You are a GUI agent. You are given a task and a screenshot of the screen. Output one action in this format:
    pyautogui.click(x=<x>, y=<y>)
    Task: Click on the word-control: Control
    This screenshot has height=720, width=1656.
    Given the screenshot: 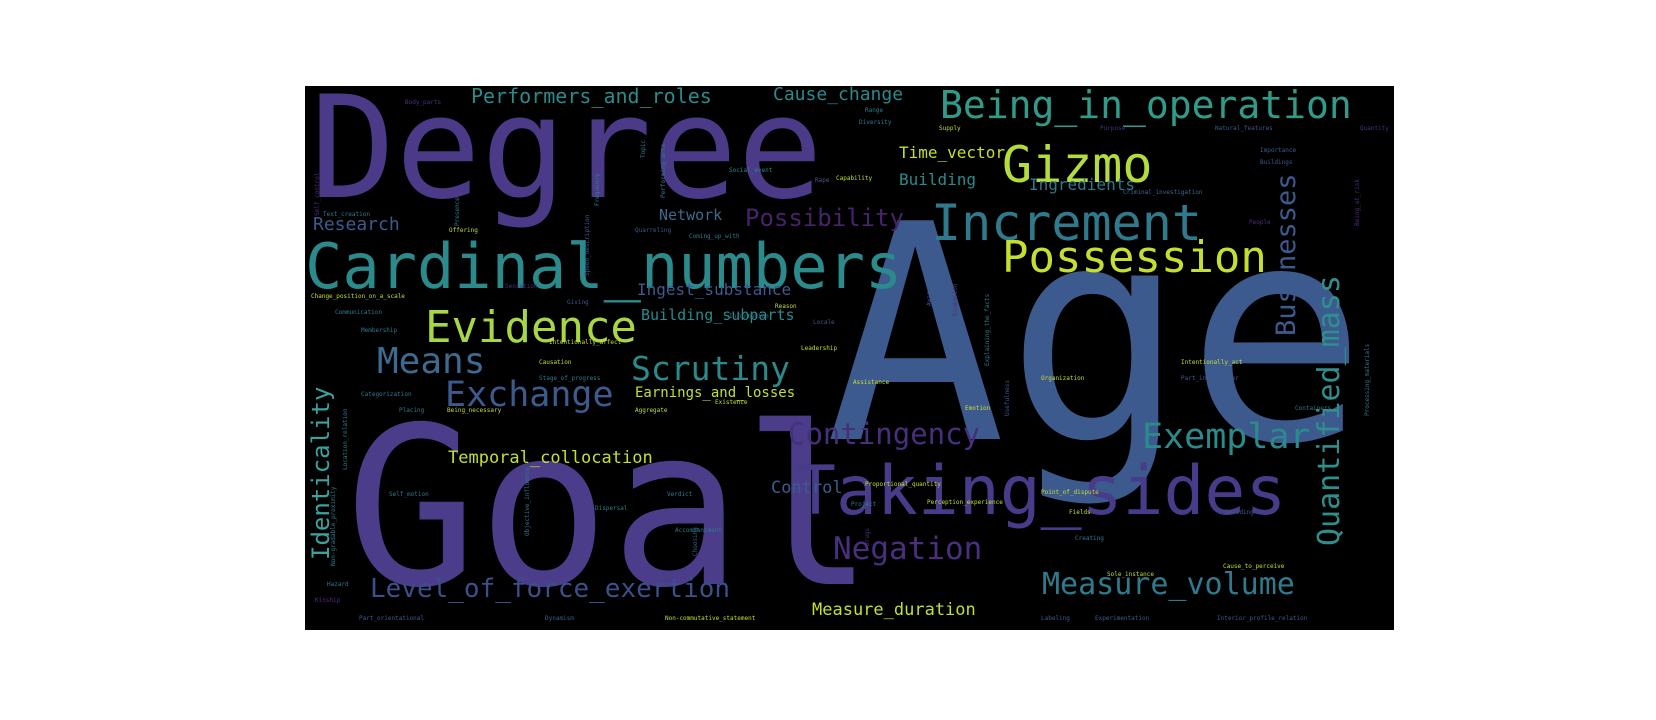 What is the action you would take?
    pyautogui.click(x=807, y=488)
    